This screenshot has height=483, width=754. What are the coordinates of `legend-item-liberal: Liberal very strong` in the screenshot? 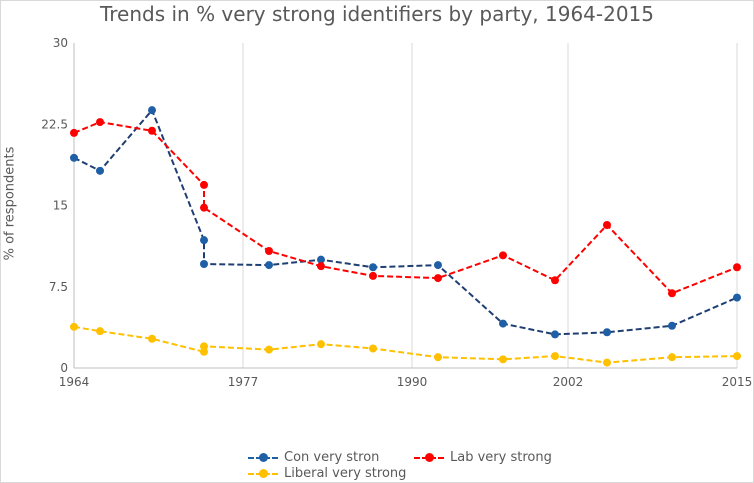 It's located at (327, 473).